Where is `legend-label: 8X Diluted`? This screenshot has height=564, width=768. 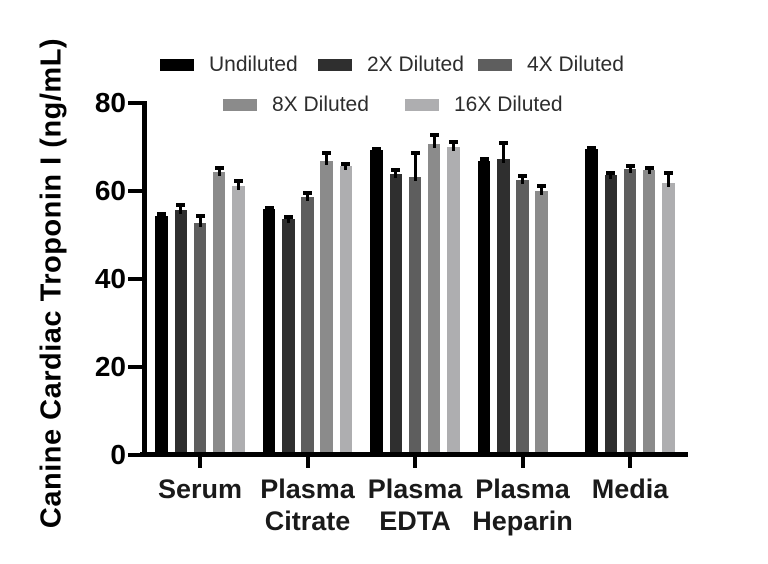
legend-label: 8X Diluted is located at coordinates (320, 104).